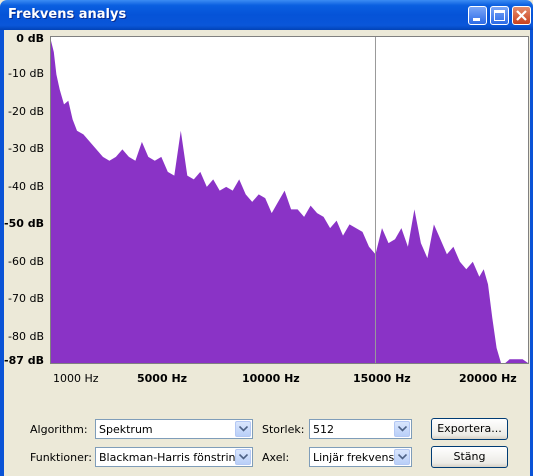  I want to click on window-border-left, so click(2, 253).